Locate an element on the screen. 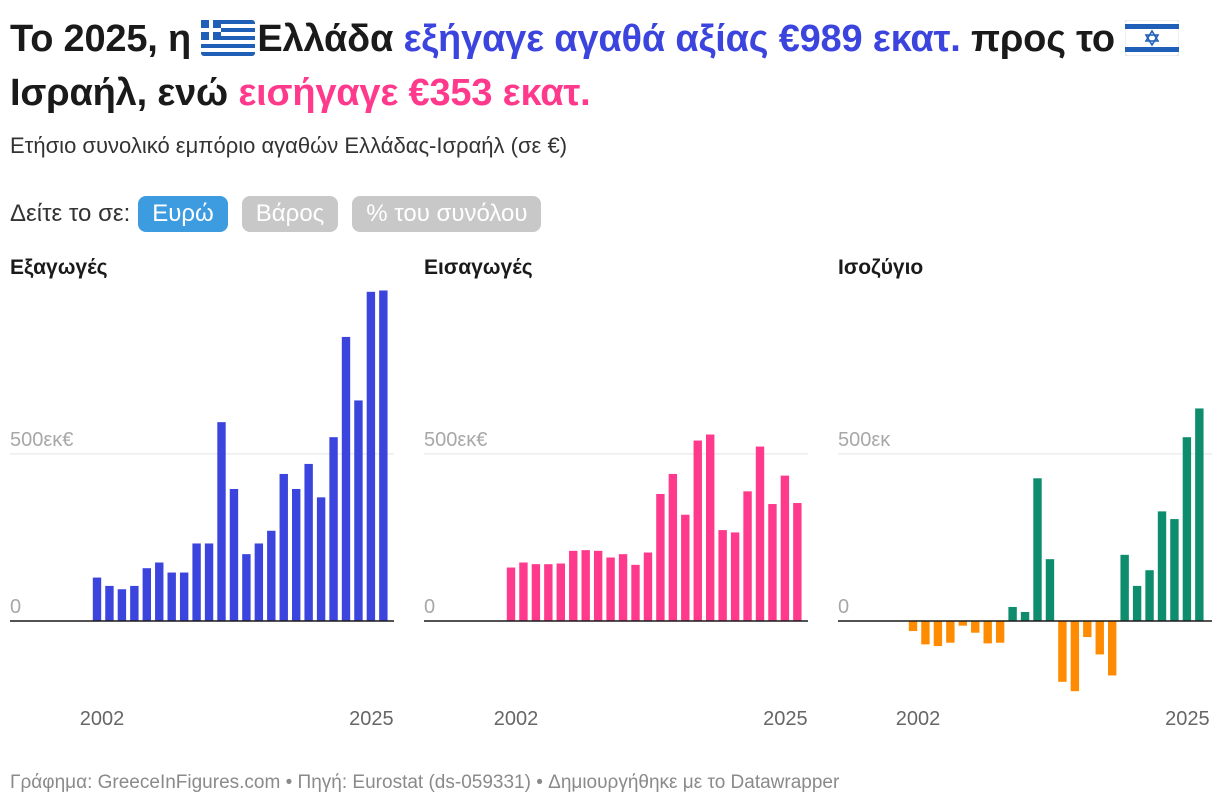  exports-x-tick-label: 2002 is located at coordinates (102, 719).